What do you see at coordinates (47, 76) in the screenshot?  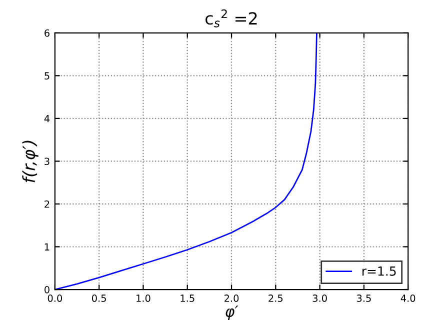 I see `y-tick-label: 5` at bounding box center [47, 76].